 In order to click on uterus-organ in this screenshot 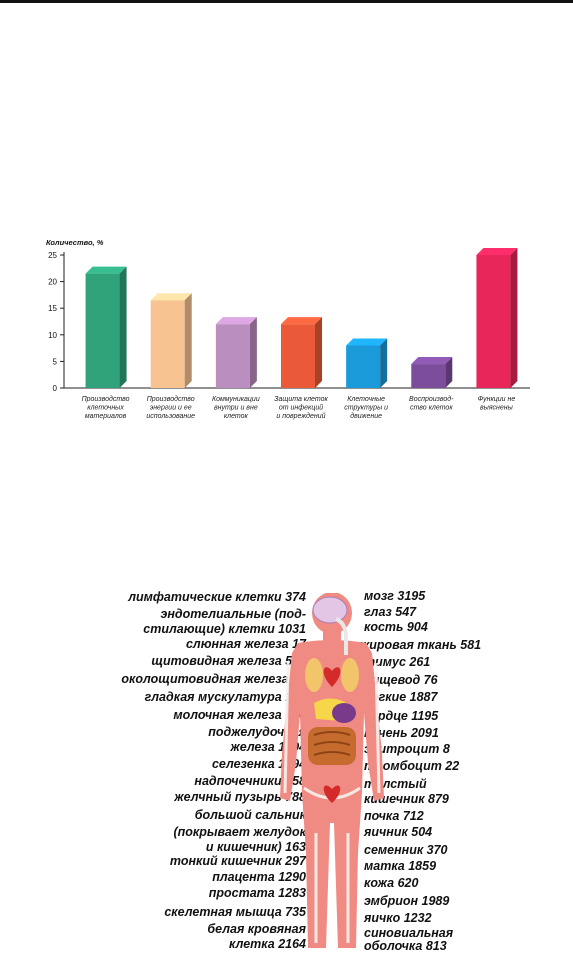, I will do `click(332, 794)`.